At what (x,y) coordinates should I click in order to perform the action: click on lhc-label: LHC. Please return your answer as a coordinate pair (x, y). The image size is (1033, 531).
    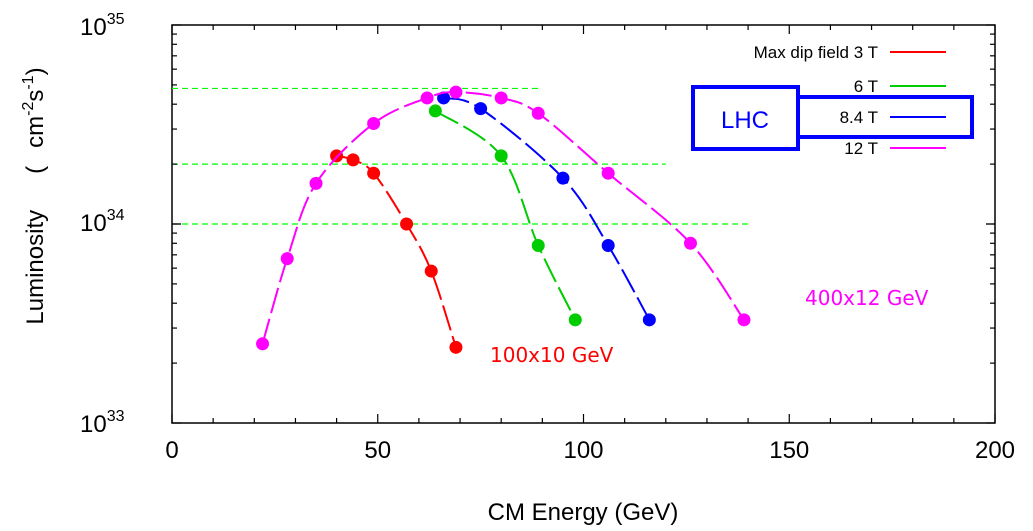
    Looking at the image, I should click on (745, 120).